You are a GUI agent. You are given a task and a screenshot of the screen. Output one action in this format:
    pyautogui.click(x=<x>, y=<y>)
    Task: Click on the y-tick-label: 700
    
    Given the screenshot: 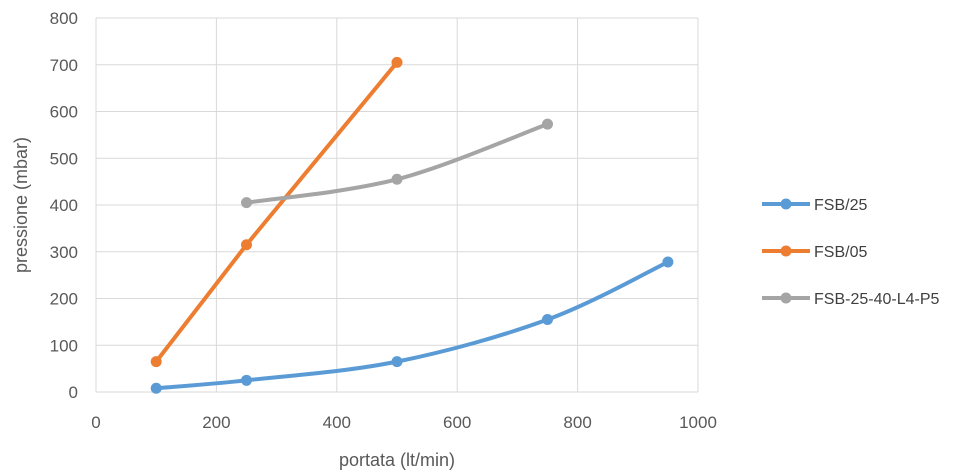 What is the action you would take?
    pyautogui.click(x=64, y=65)
    